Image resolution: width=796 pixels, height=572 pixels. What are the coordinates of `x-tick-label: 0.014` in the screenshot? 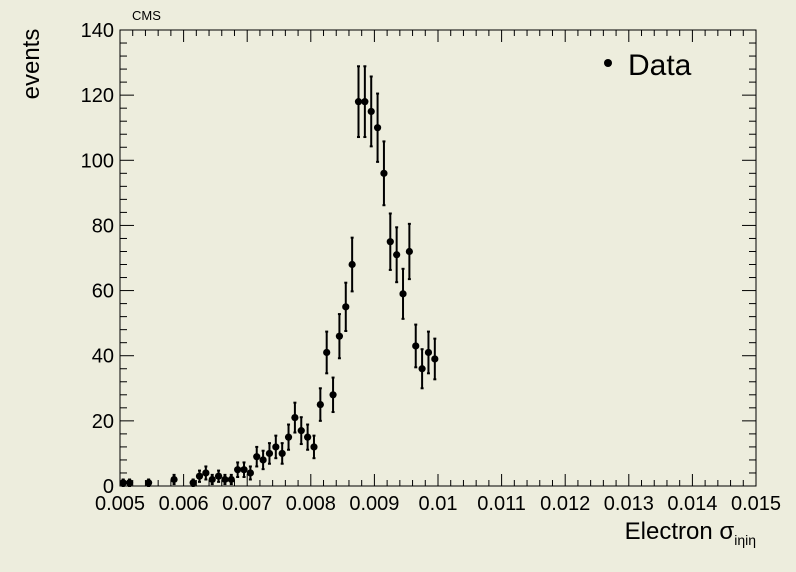 It's located at (692, 504).